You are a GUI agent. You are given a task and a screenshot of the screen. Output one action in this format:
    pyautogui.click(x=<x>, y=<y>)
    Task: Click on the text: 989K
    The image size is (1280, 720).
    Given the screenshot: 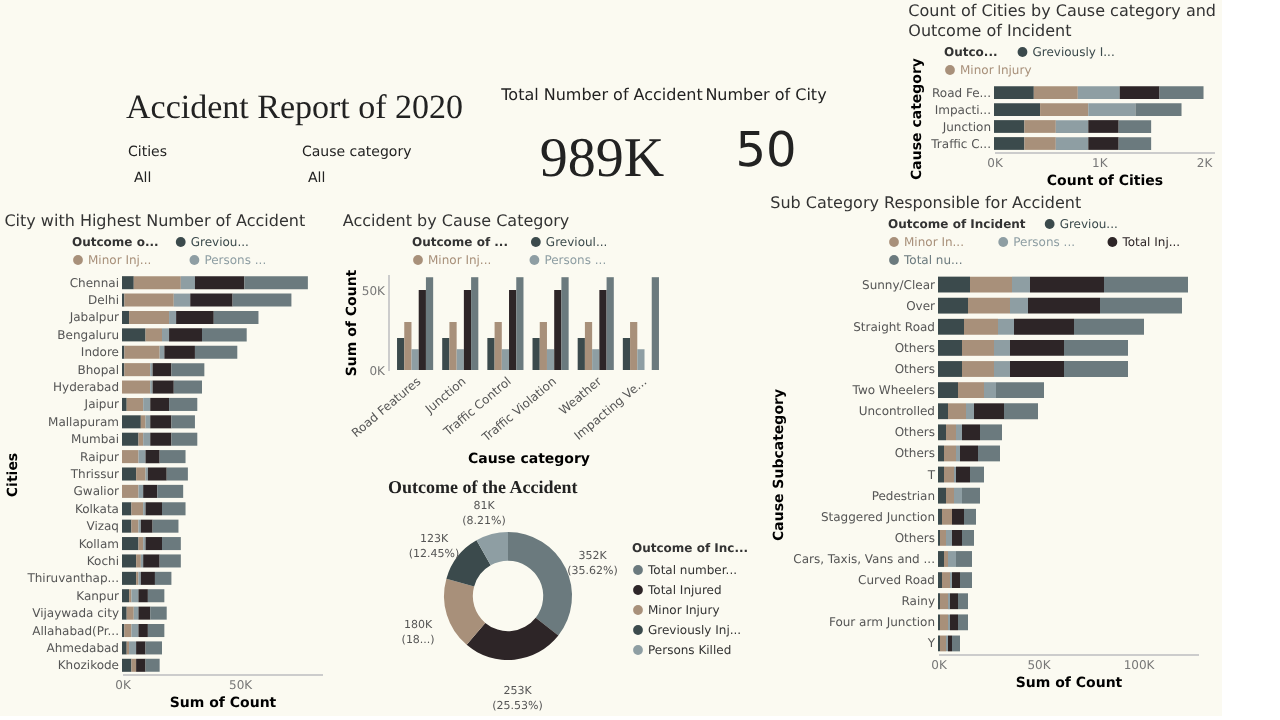 What is the action you would take?
    pyautogui.click(x=602, y=159)
    